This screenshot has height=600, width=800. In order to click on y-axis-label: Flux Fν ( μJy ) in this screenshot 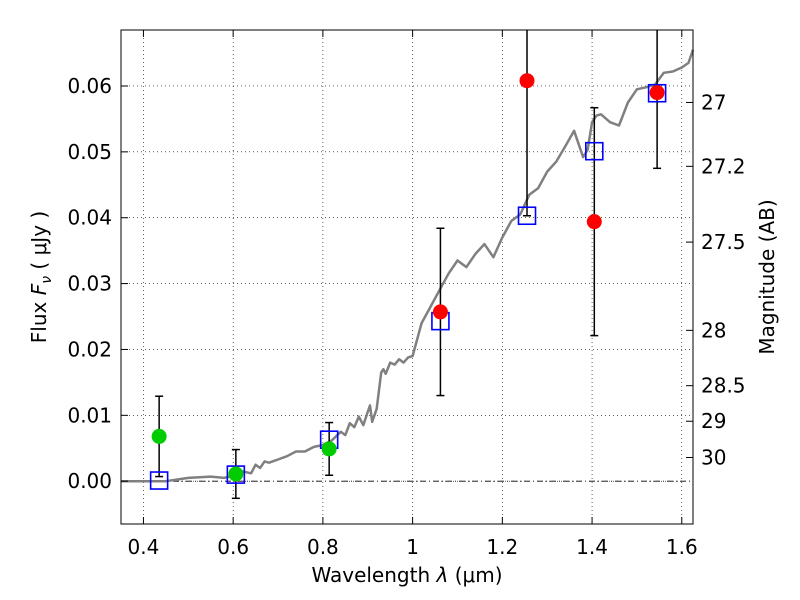, I will do `click(41, 277)`.